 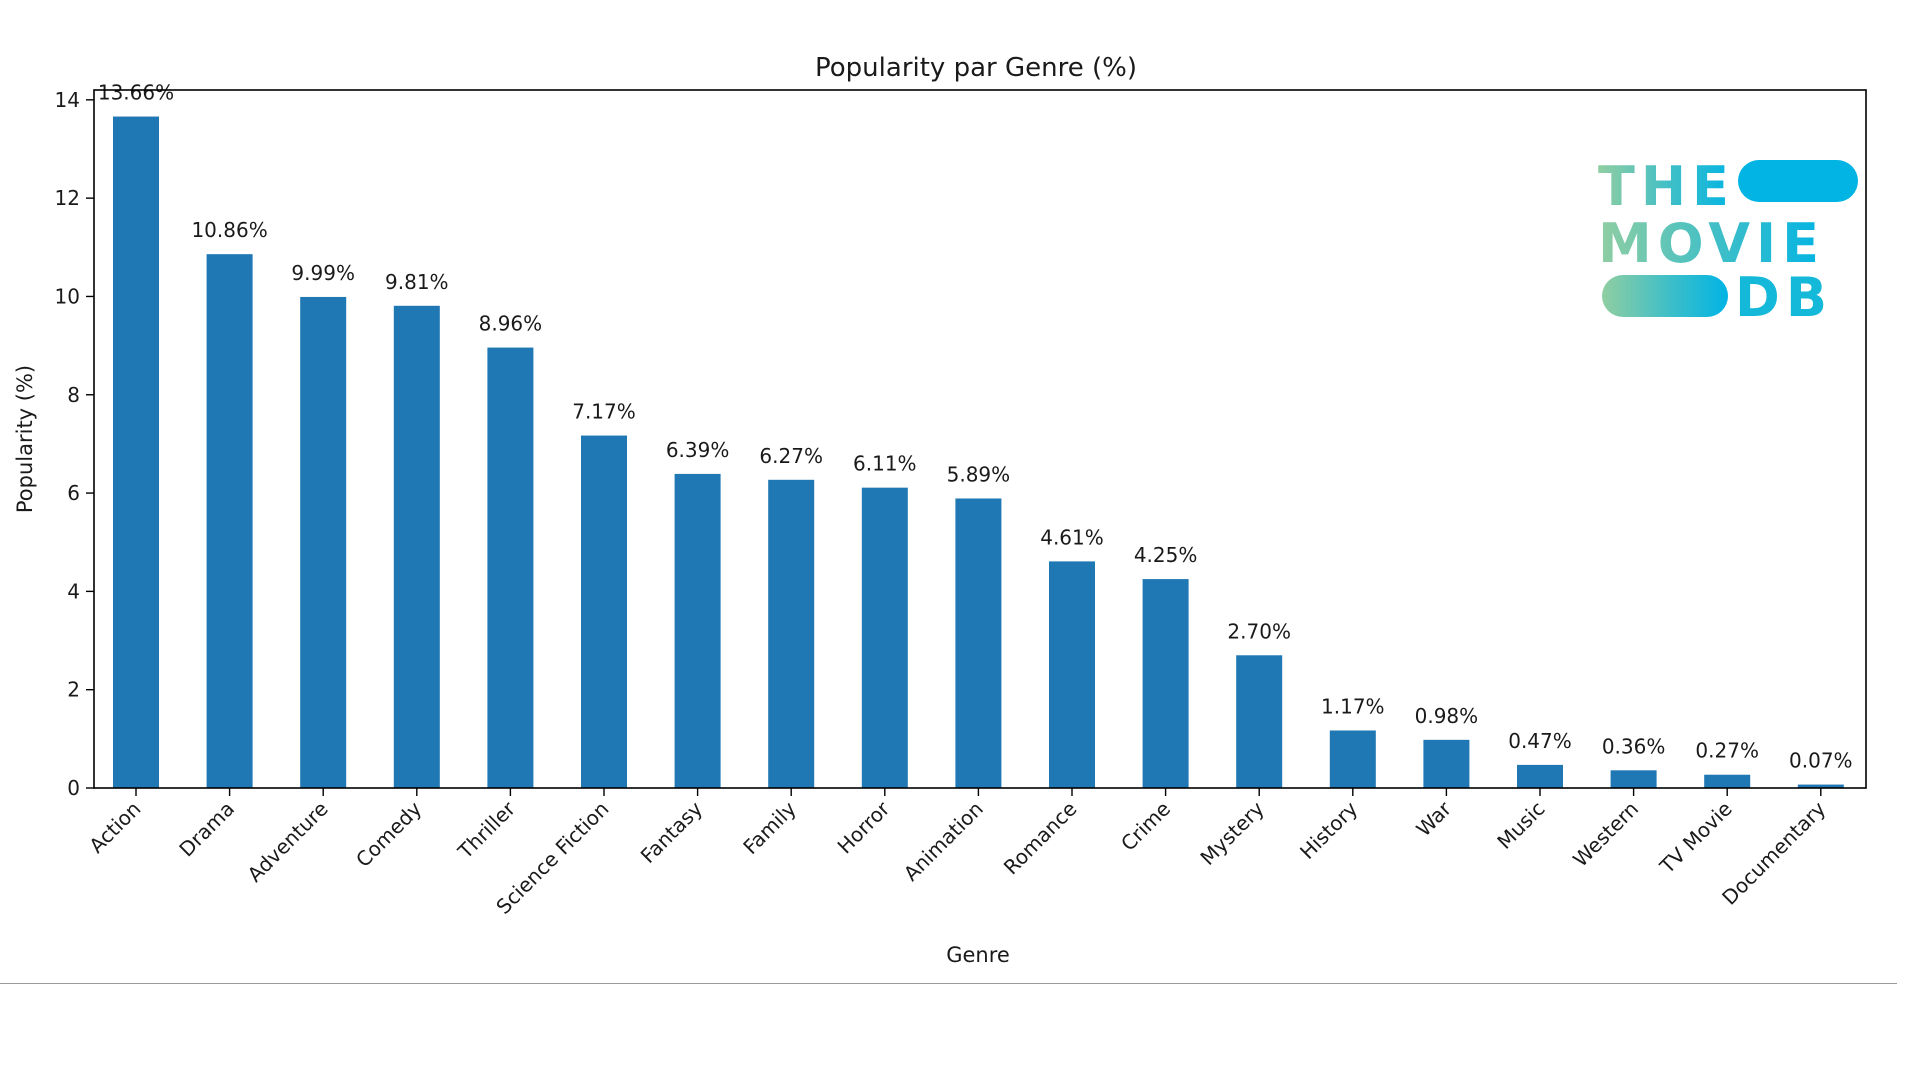 What do you see at coordinates (1727, 781) in the screenshot?
I see `bar-tv-movie` at bounding box center [1727, 781].